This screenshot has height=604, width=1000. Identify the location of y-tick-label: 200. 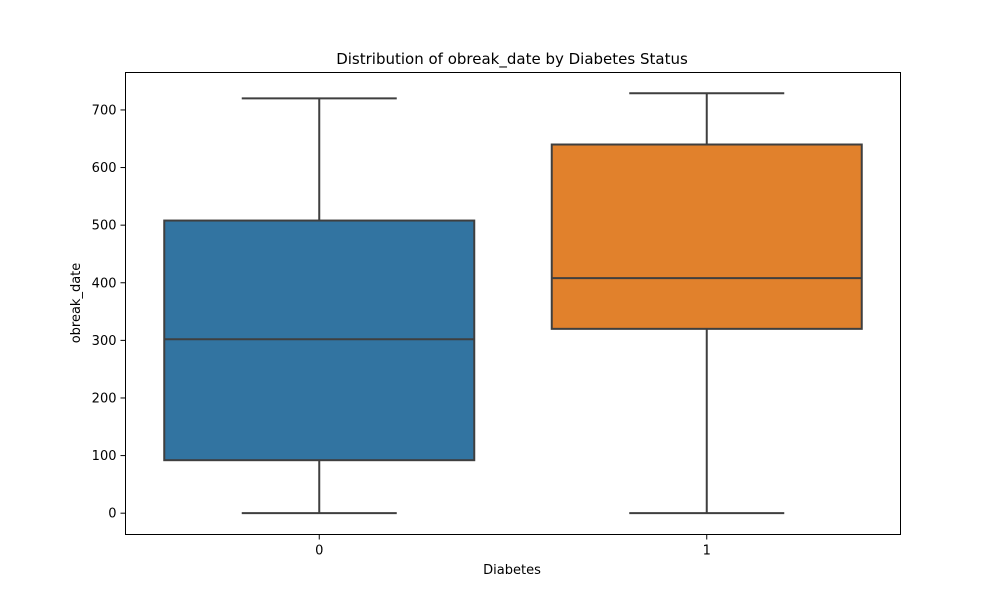
(104, 398).